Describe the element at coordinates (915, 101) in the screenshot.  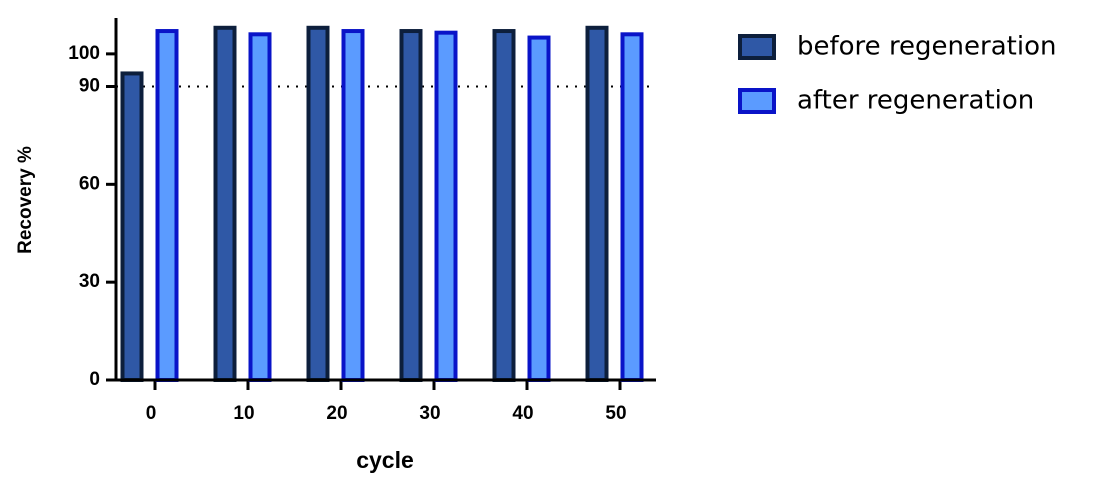
I see `legend-label: after regeneration` at that location.